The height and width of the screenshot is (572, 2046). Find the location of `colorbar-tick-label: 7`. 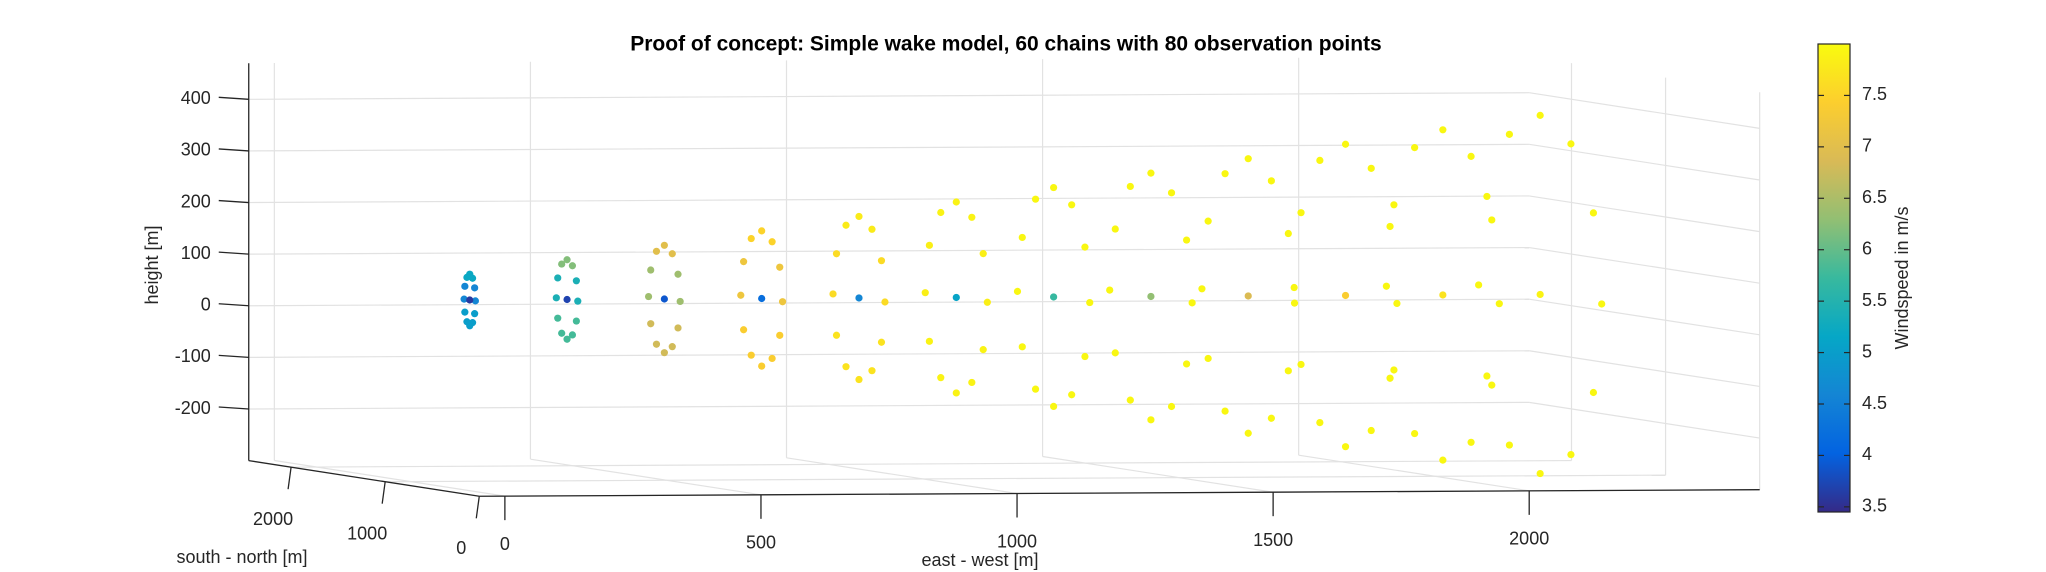

colorbar-tick-label: 7 is located at coordinates (1867, 146).